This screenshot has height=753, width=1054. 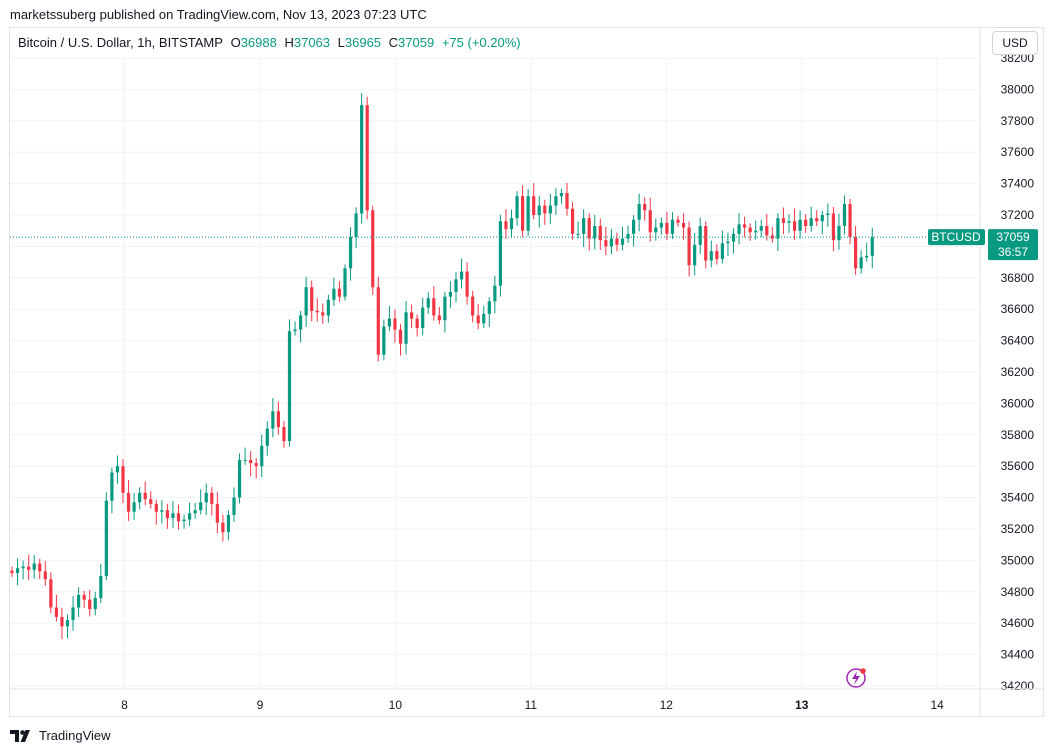 I want to click on x-tick-label: 13, so click(x=802, y=705).